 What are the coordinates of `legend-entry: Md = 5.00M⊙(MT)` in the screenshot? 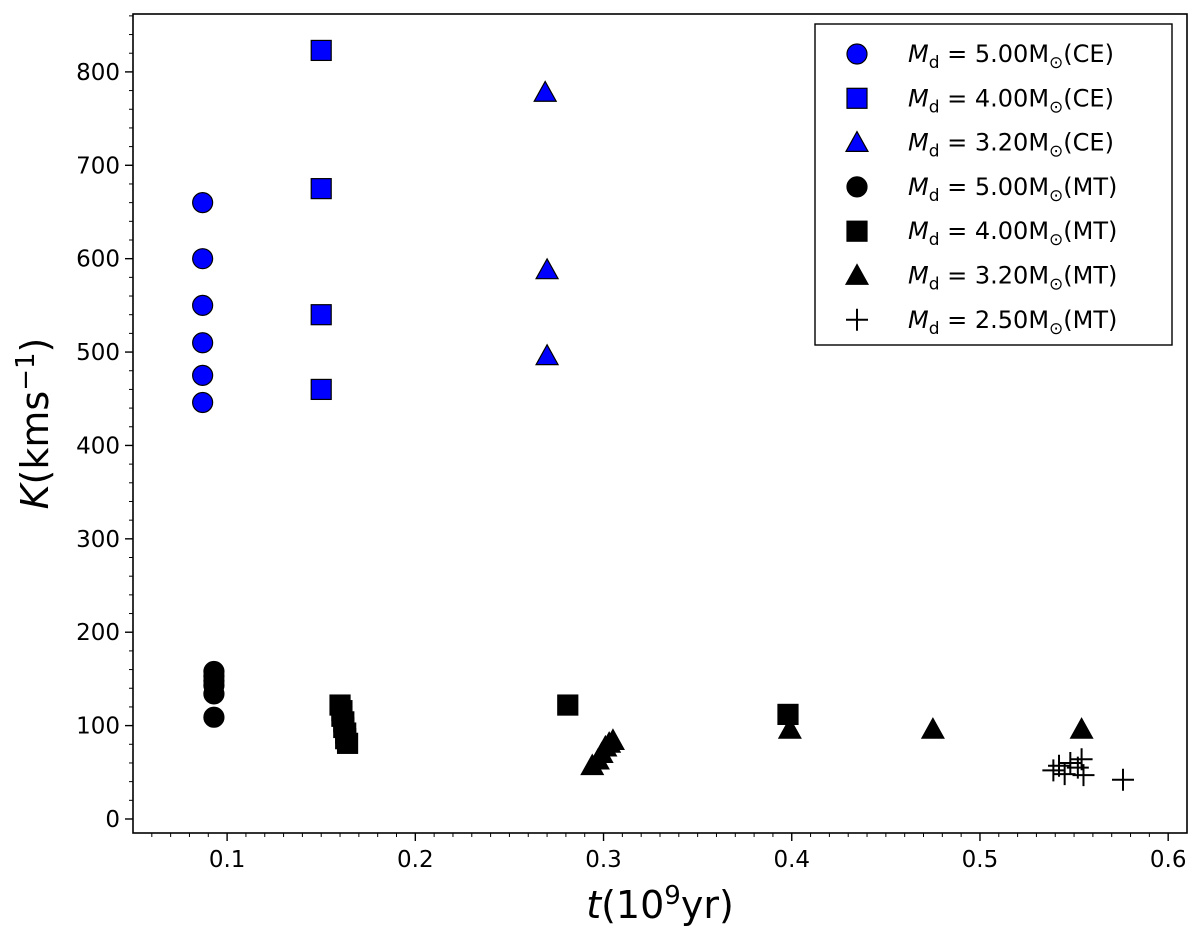 It's located at (981, 189).